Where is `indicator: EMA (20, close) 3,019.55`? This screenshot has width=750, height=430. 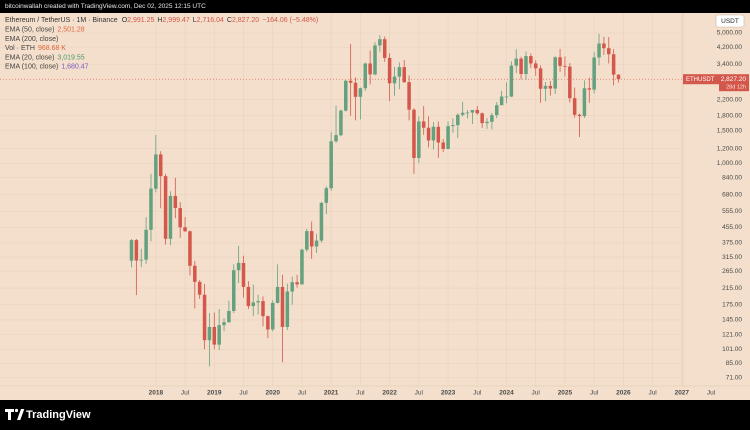 indicator: EMA (20, close) 3,019.55 is located at coordinates (45, 57).